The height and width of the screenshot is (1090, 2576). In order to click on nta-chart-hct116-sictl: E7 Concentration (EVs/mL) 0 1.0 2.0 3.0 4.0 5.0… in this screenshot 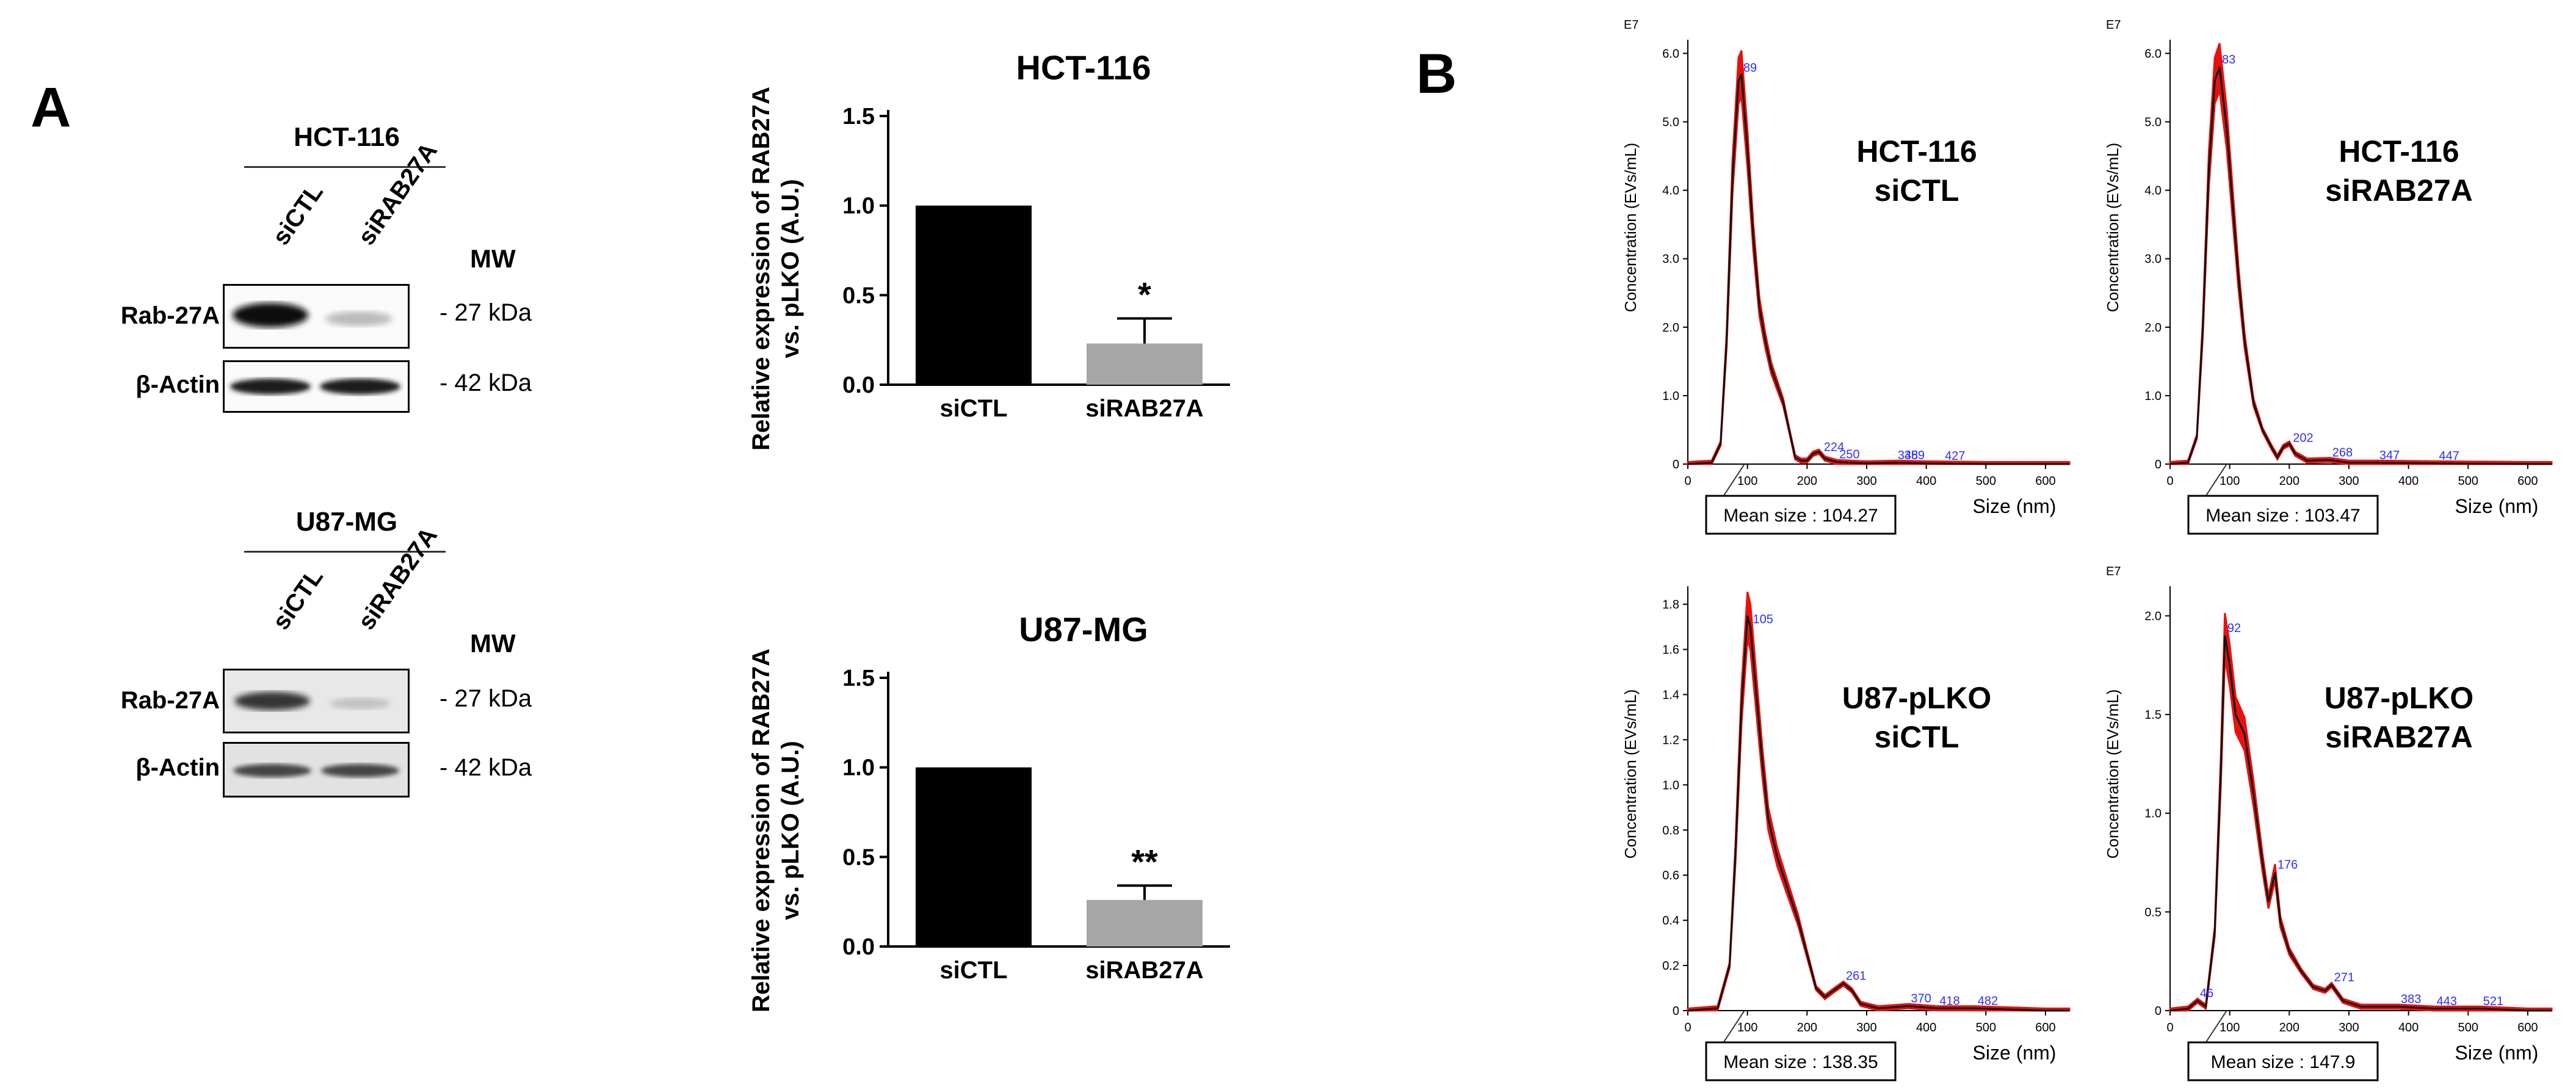, I will do `click(1846, 276)`.